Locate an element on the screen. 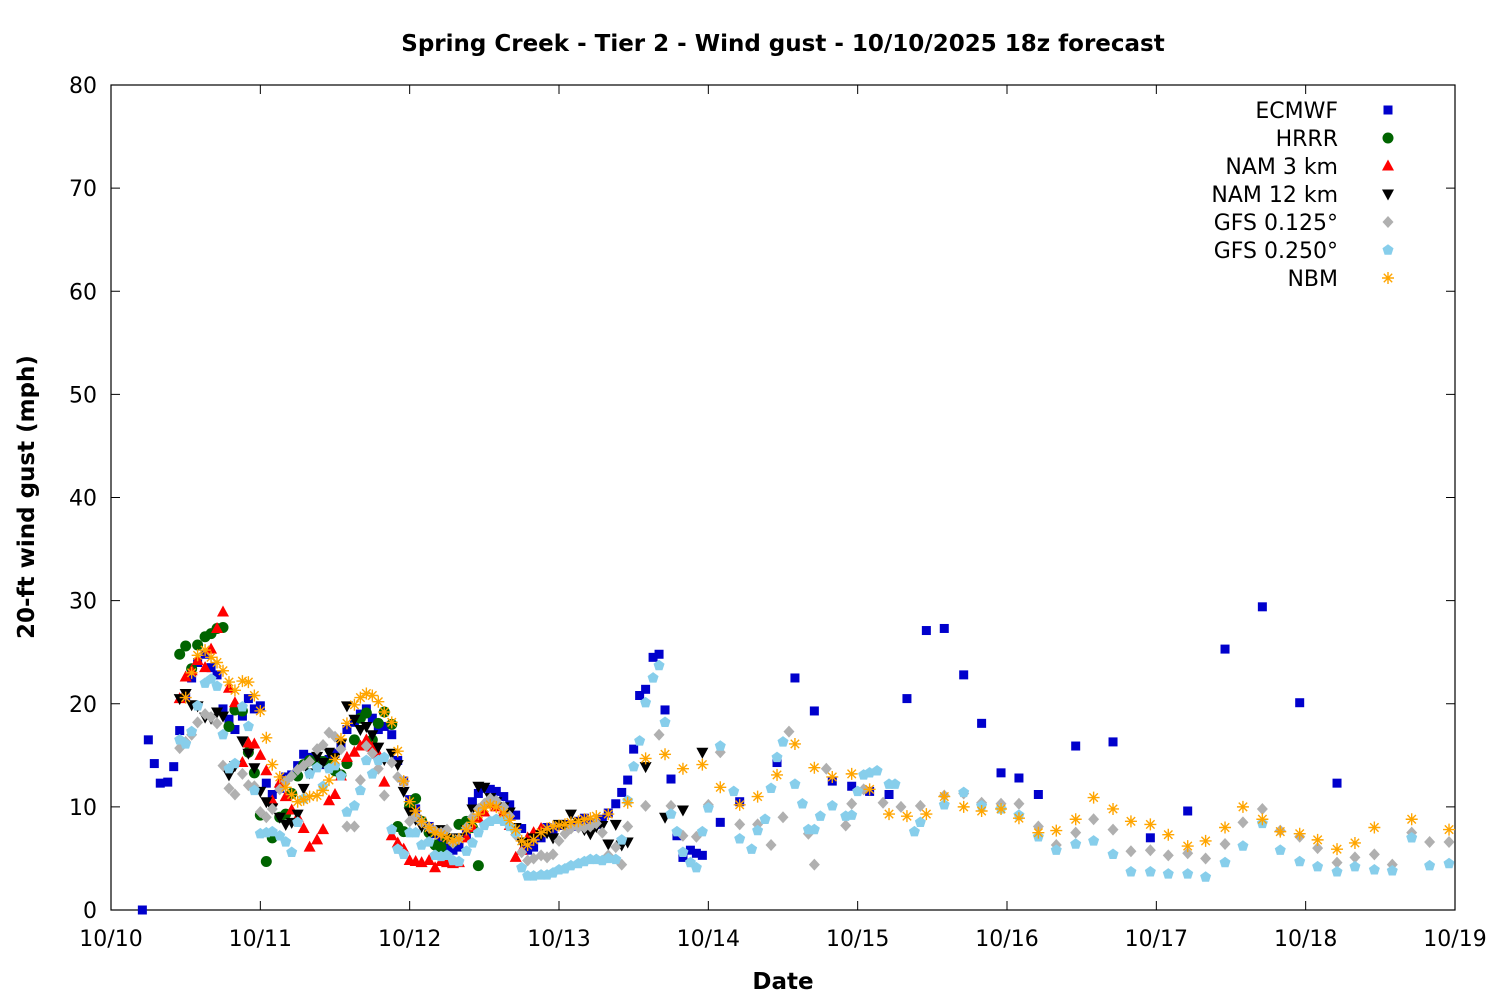  legend-label: NBM is located at coordinates (1312, 279).